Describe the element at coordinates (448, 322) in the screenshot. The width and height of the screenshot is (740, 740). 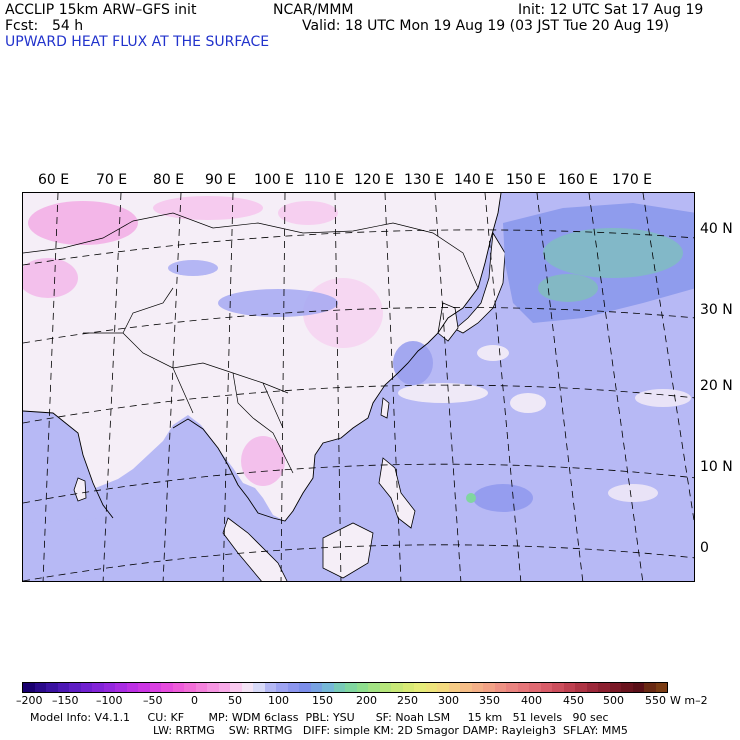
I see `land-korea` at that location.